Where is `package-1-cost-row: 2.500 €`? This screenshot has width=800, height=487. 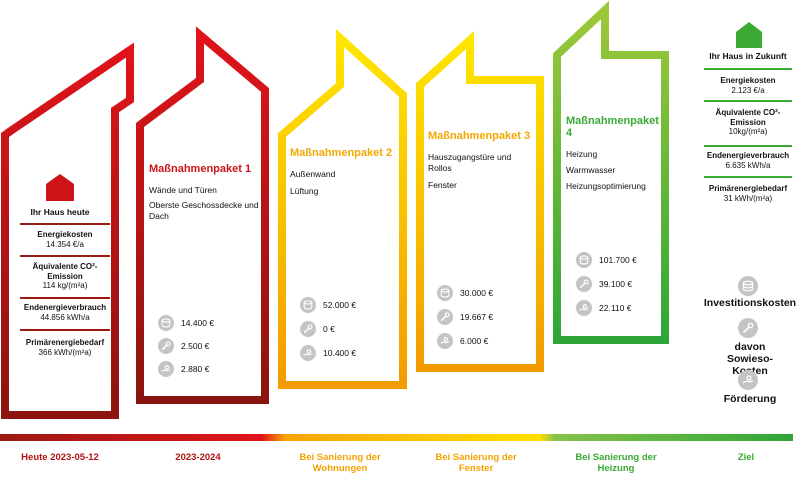
package-1-cost-row: 2.500 € is located at coordinates (183, 346).